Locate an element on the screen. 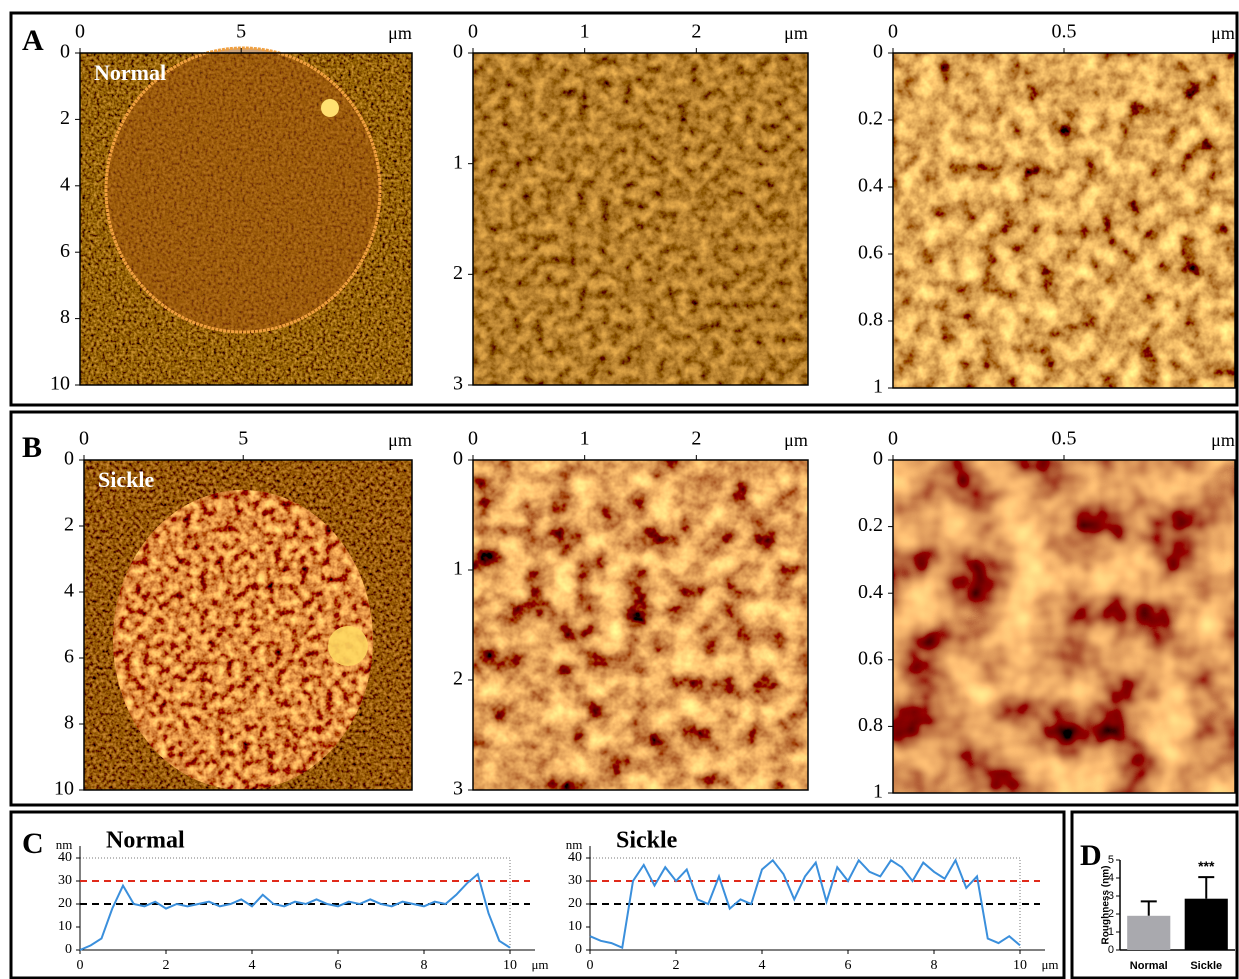  panel-label: B is located at coordinates (32, 447).